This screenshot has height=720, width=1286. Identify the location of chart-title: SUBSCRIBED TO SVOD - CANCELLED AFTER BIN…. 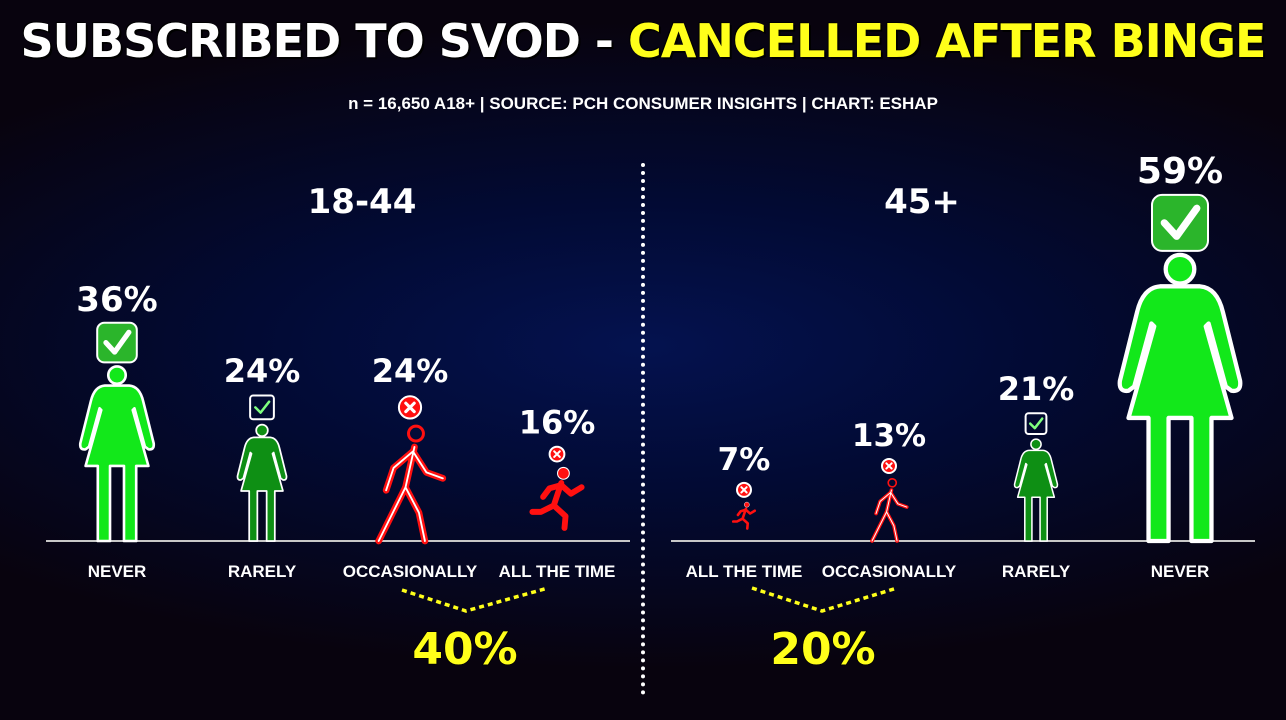
(643, 41).